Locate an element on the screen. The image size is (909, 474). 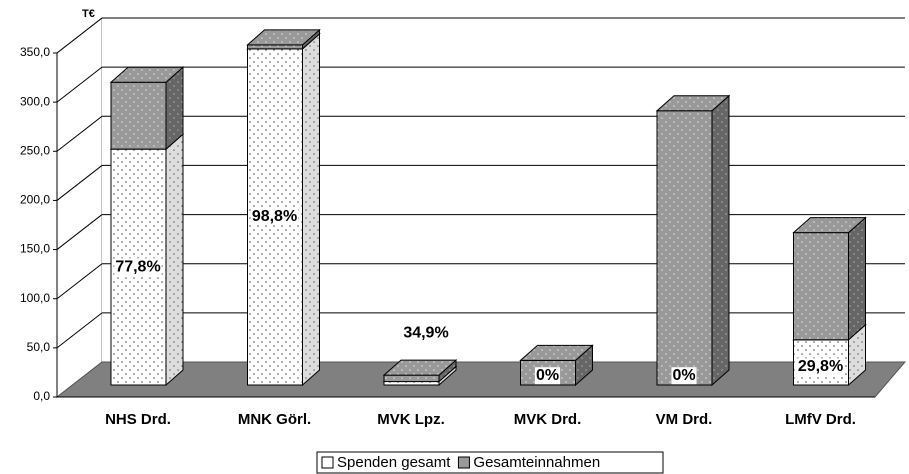
legend-label: Spenden gesamt is located at coordinates (394, 462).